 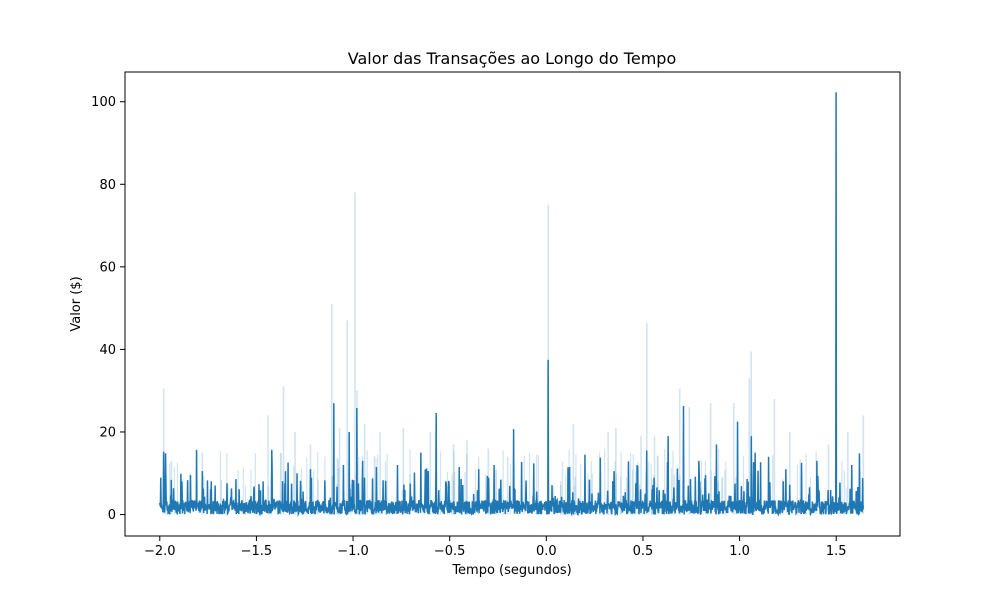 I want to click on x-tick-label: −1.5, so click(x=257, y=551).